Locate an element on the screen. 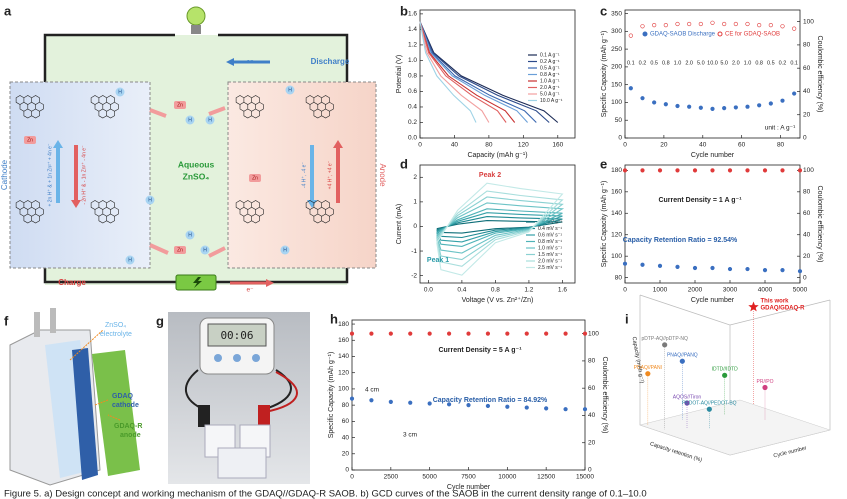  point-label: PNAQ//PANQ is located at coordinates (682, 355).